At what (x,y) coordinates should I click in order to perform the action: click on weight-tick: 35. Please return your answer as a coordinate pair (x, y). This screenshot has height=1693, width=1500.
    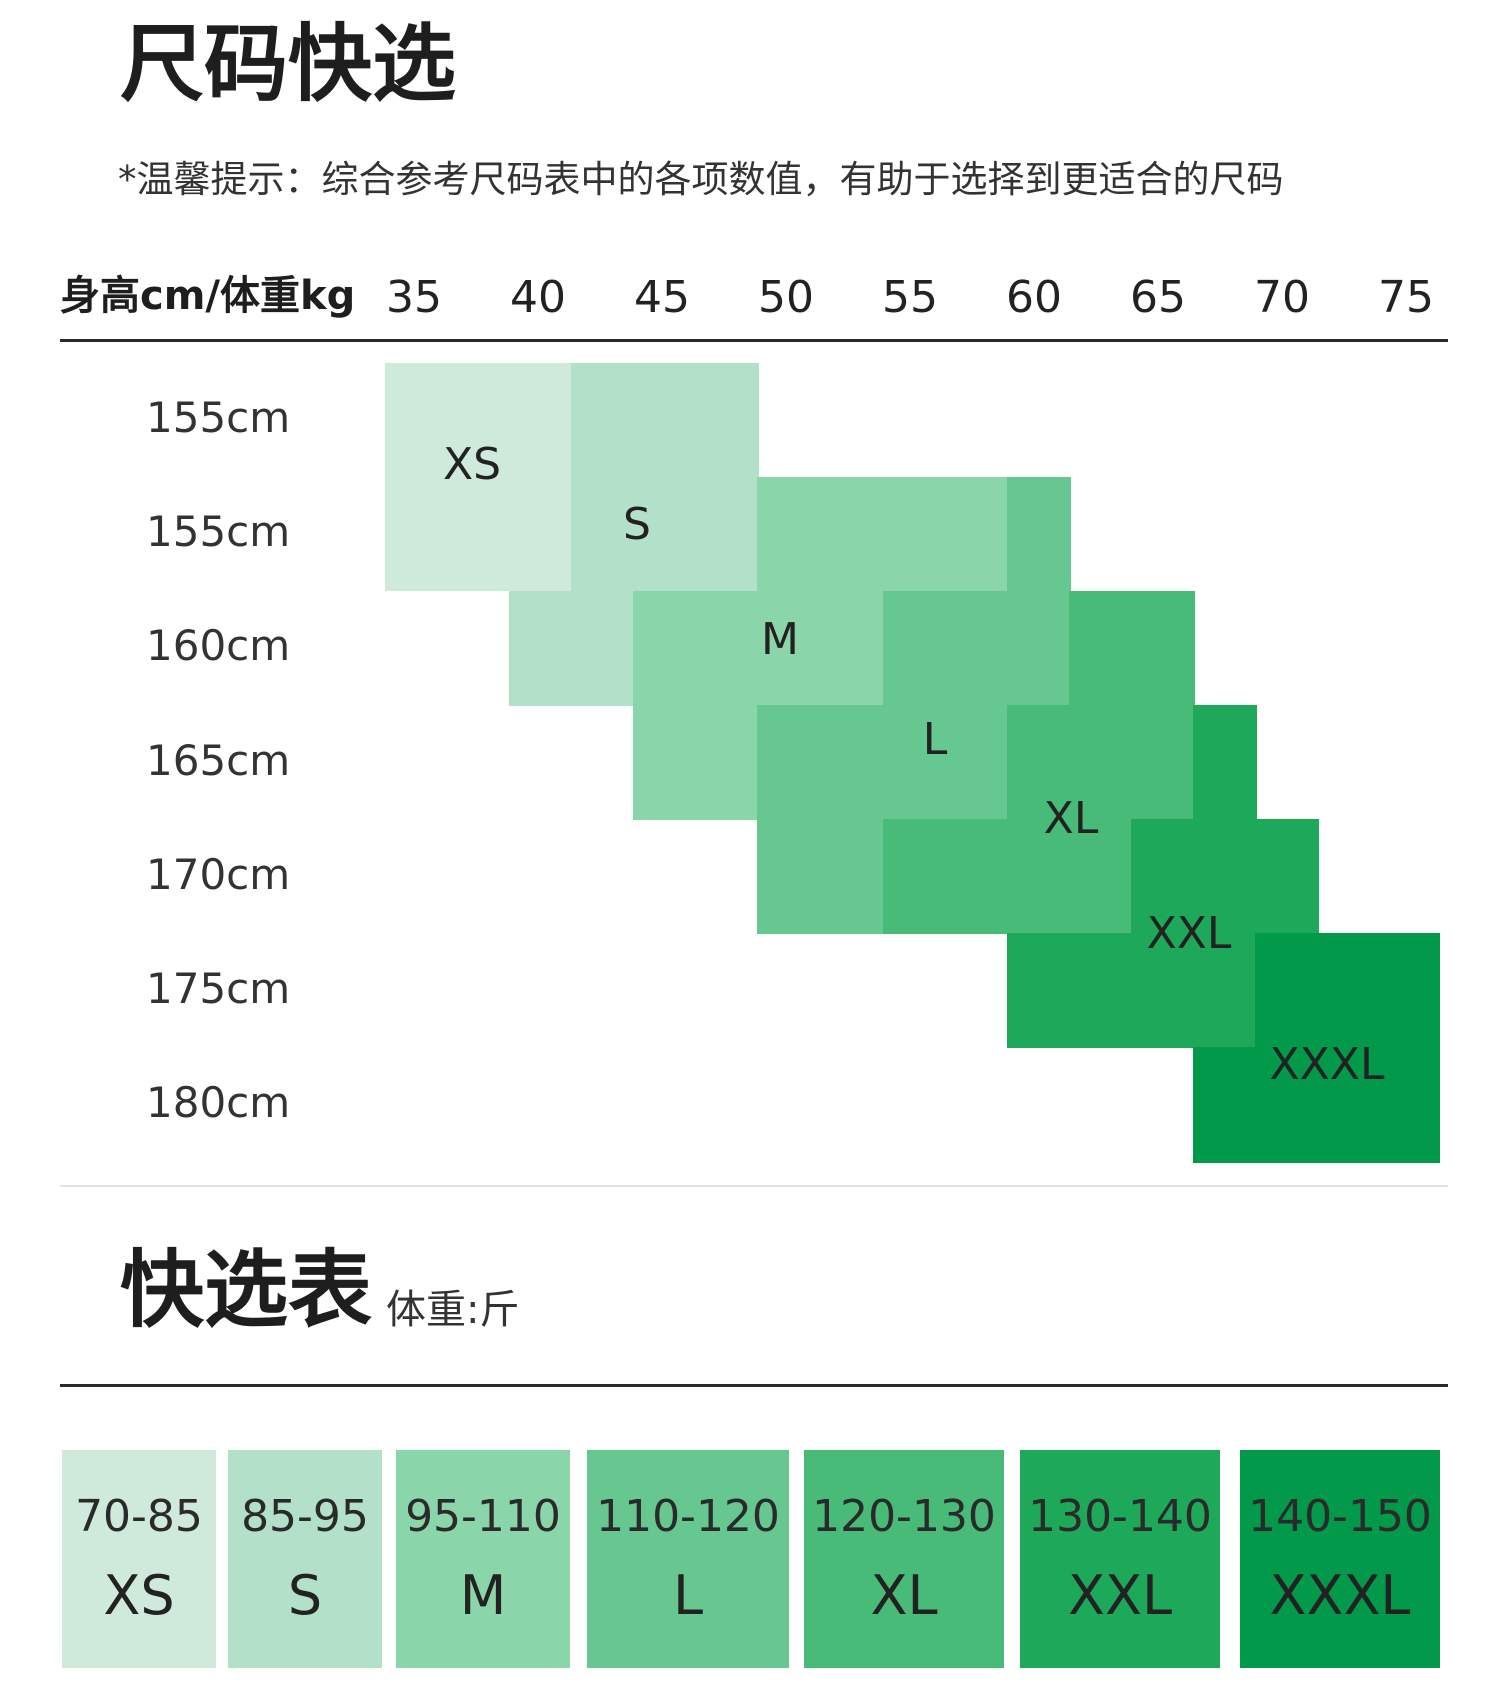
    Looking at the image, I should click on (414, 297).